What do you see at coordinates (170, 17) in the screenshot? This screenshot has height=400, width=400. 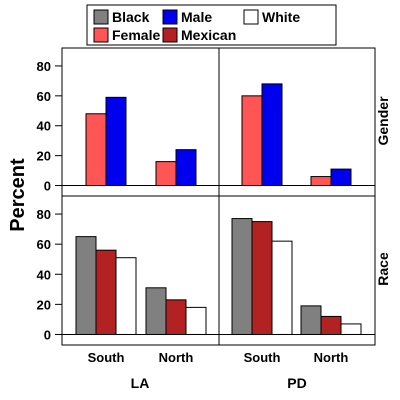 I see `legend-swatch-male` at bounding box center [170, 17].